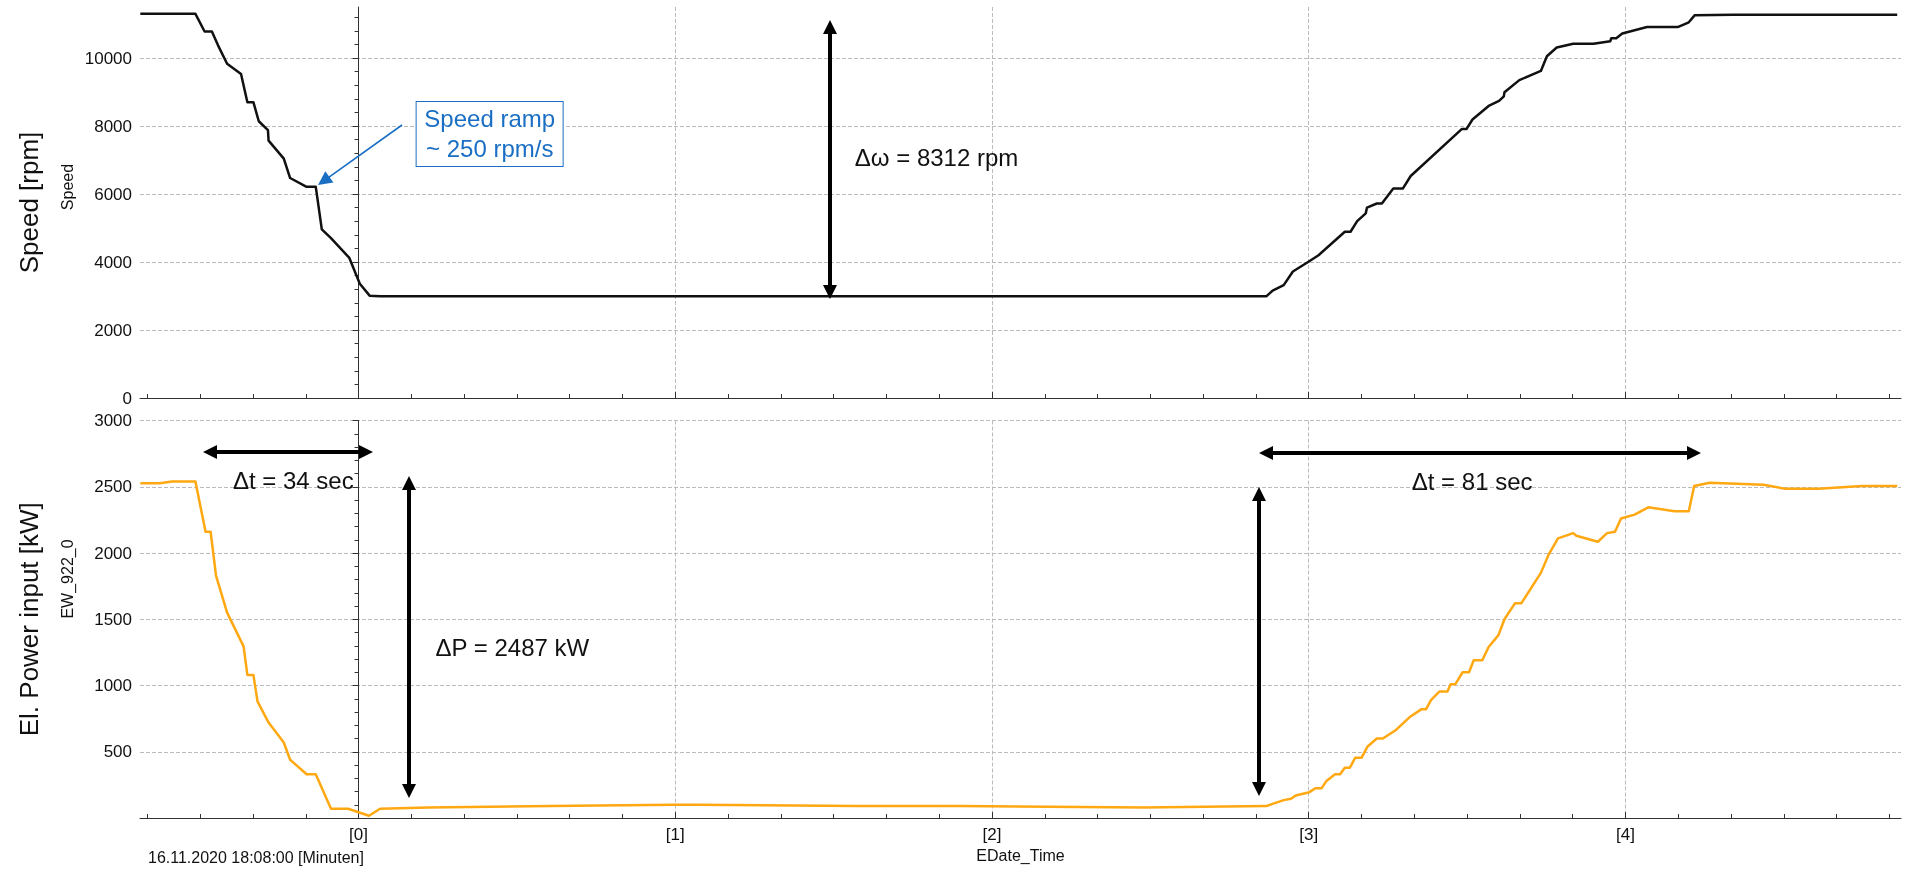  What do you see at coordinates (675, 834) in the screenshot?
I see `x-tick-label: [1]` at bounding box center [675, 834].